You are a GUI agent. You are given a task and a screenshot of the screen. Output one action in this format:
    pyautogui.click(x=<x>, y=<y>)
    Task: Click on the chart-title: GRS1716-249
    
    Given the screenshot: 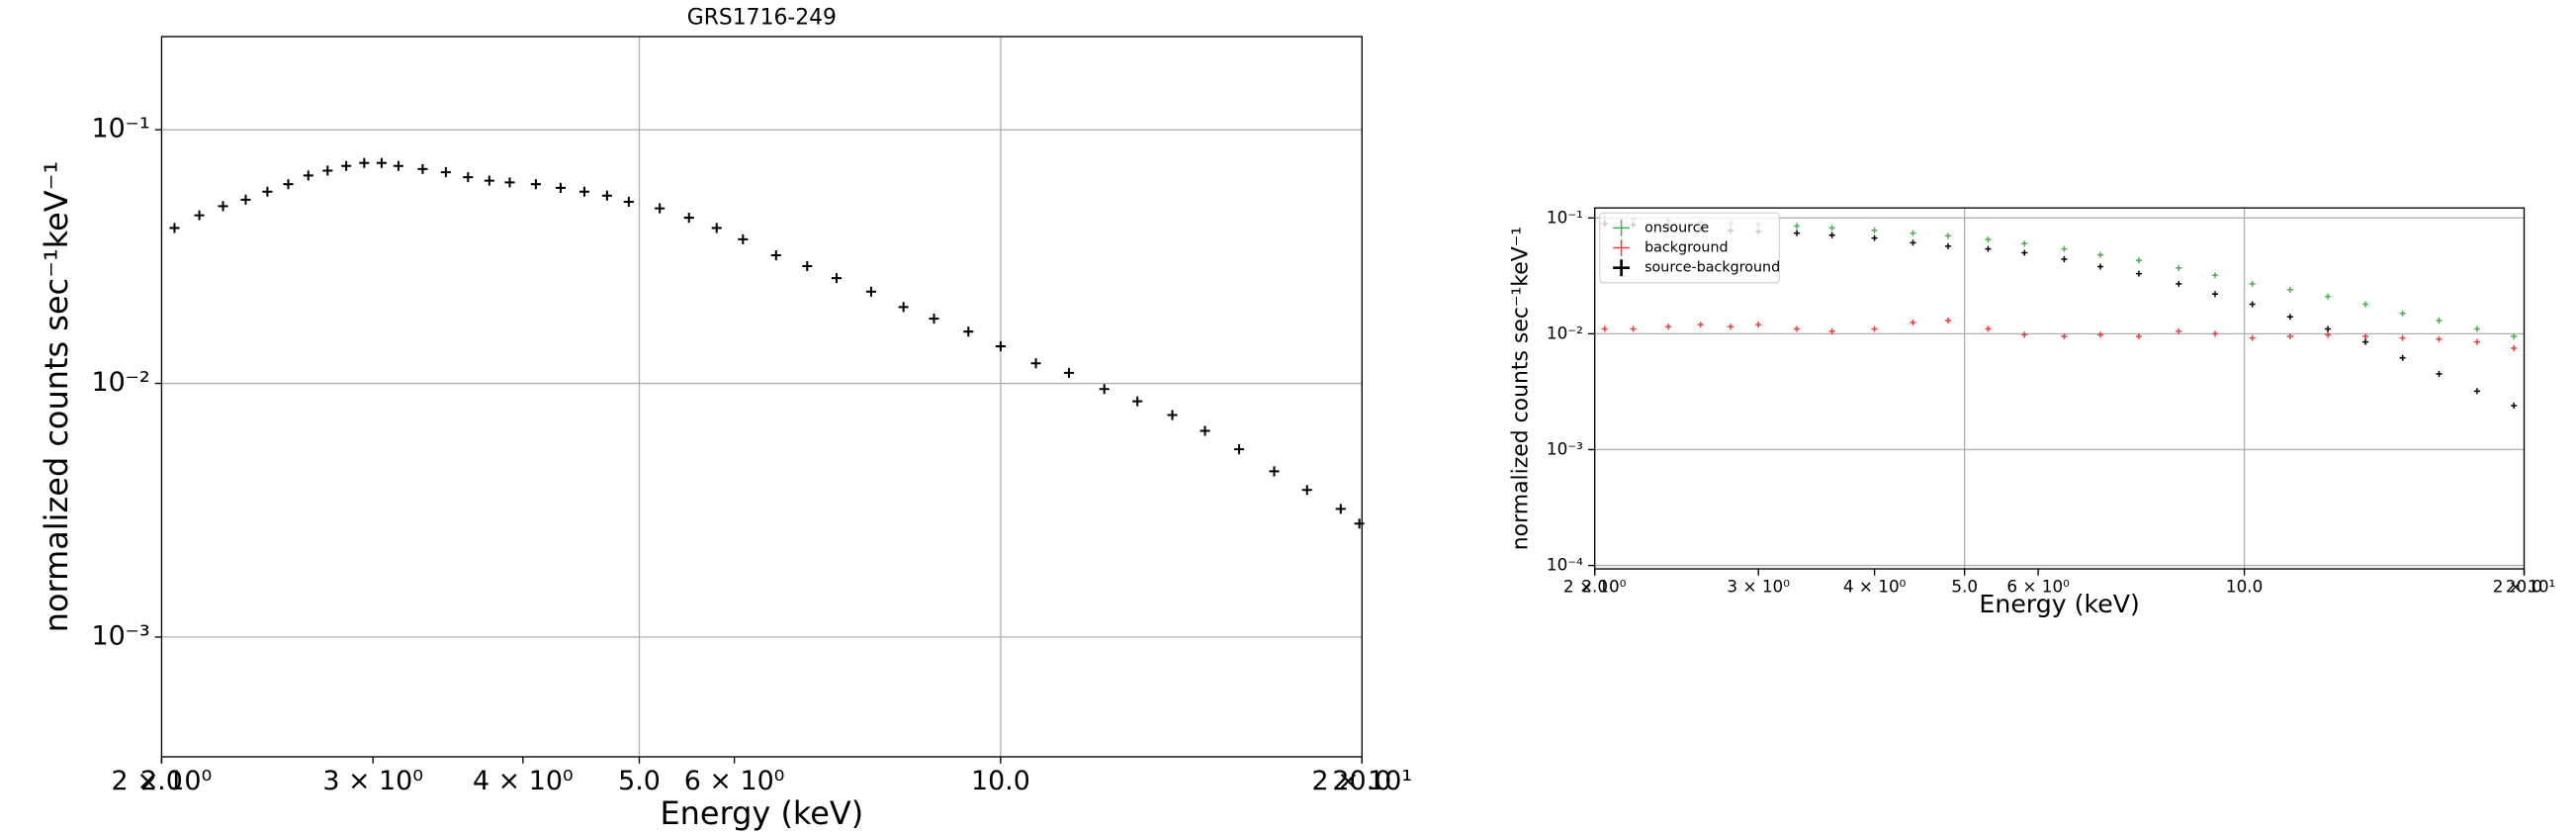 What is the action you would take?
    pyautogui.click(x=762, y=17)
    